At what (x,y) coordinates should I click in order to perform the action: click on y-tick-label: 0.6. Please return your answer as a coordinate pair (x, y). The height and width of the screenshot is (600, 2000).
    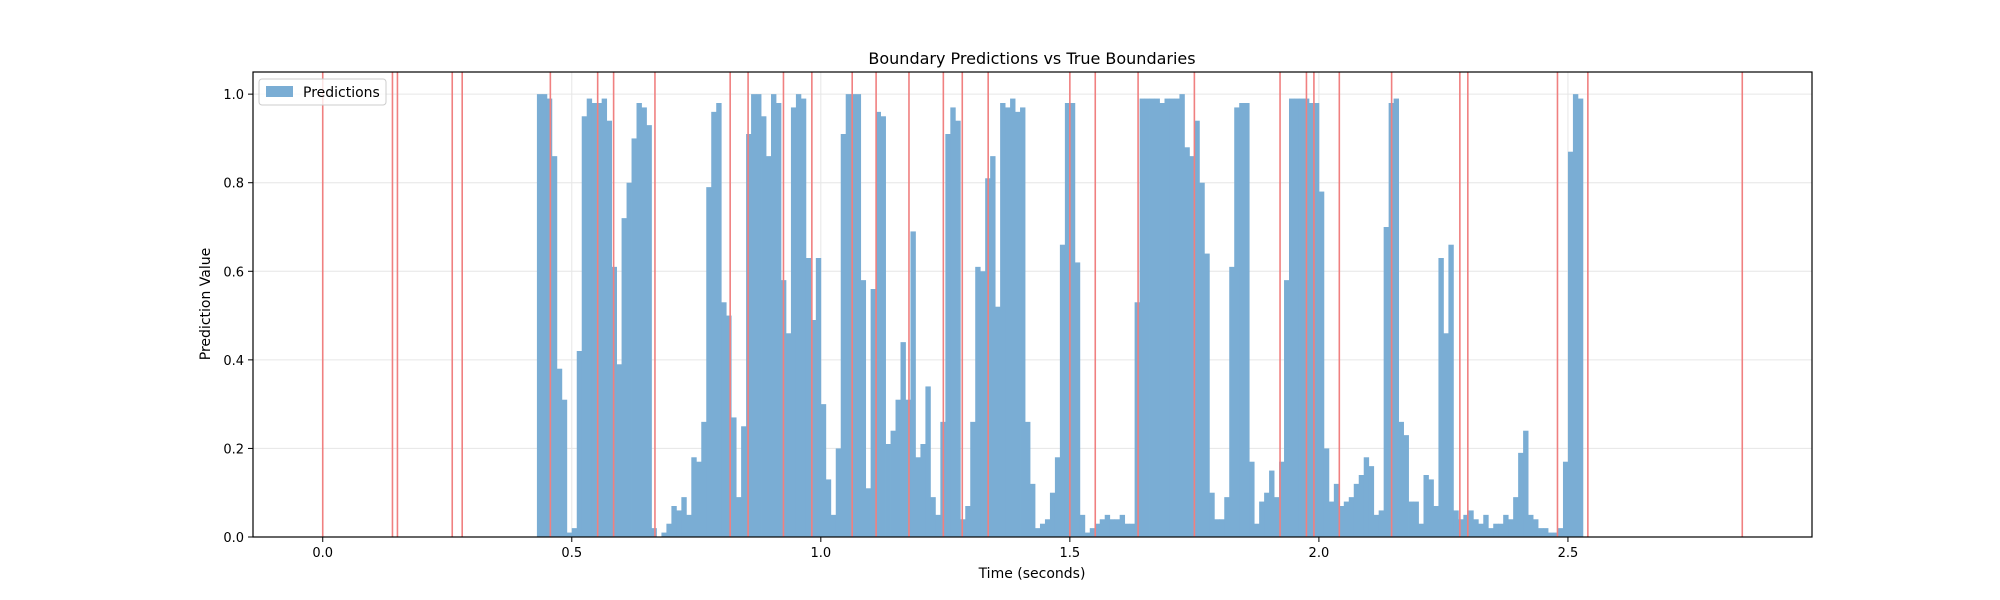
    Looking at the image, I should click on (233, 272).